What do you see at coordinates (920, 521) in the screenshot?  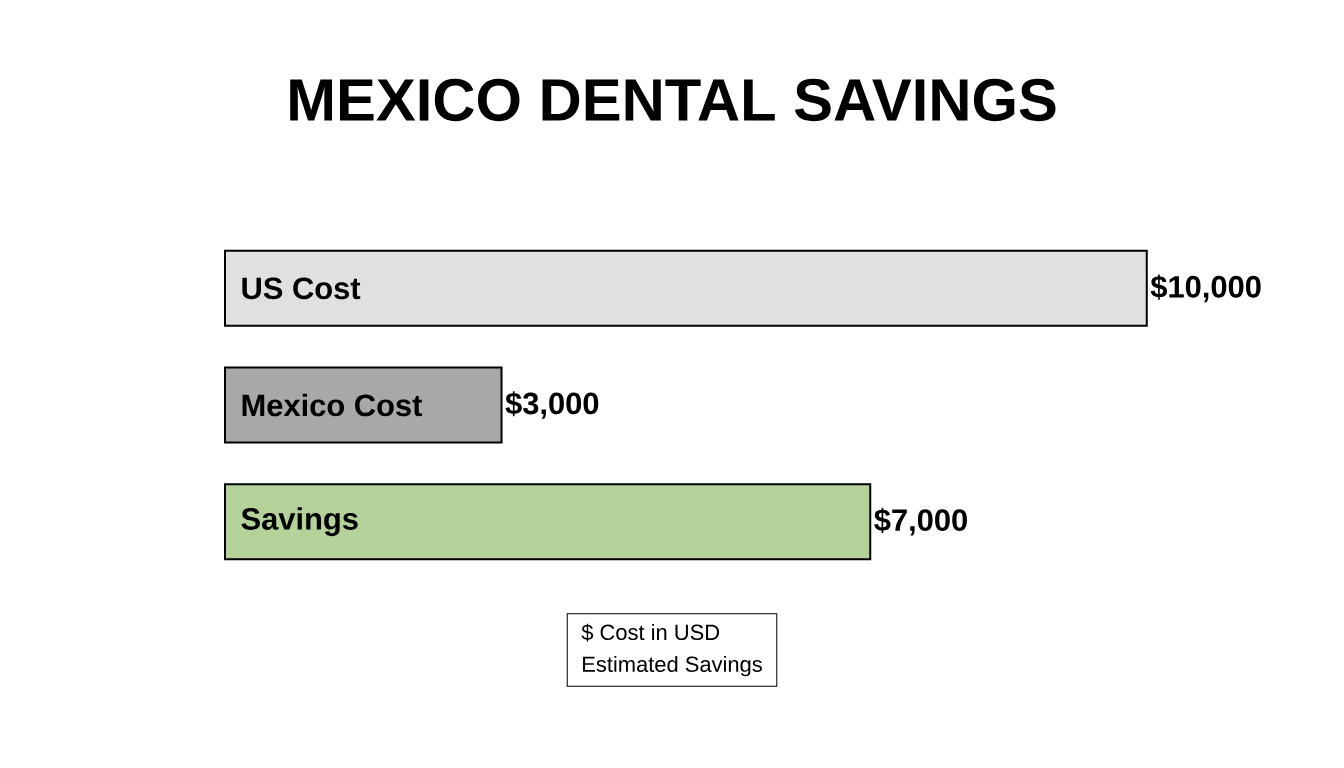 I see `data-label: $7,000` at bounding box center [920, 521].